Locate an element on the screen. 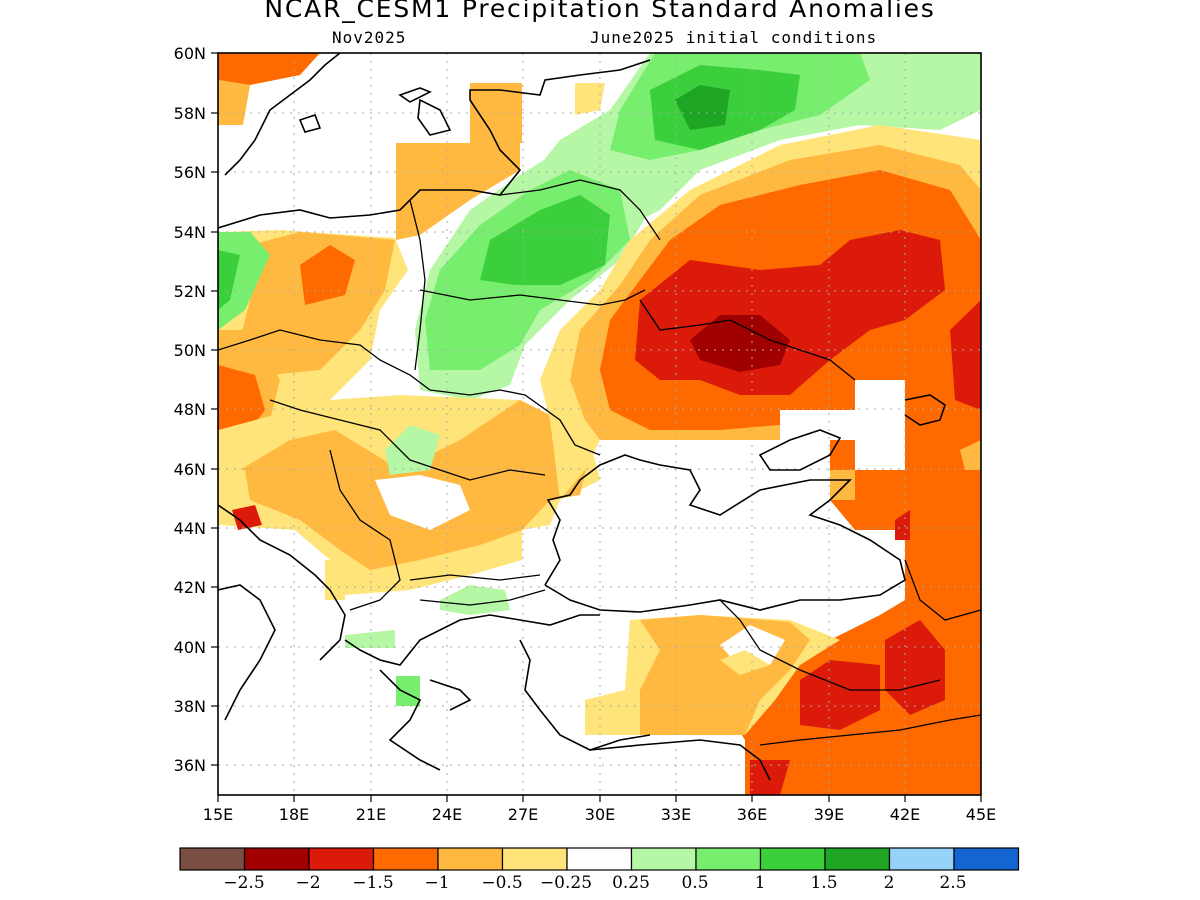  lat-label-52n: 52N is located at coordinates (189, 291).